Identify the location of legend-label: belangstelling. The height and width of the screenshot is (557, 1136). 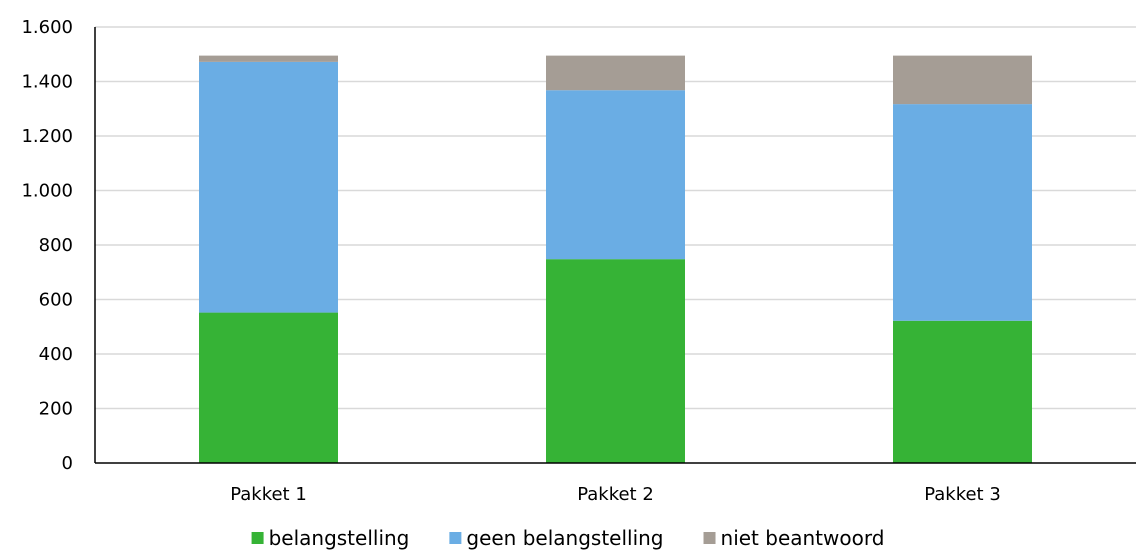
(339, 538).